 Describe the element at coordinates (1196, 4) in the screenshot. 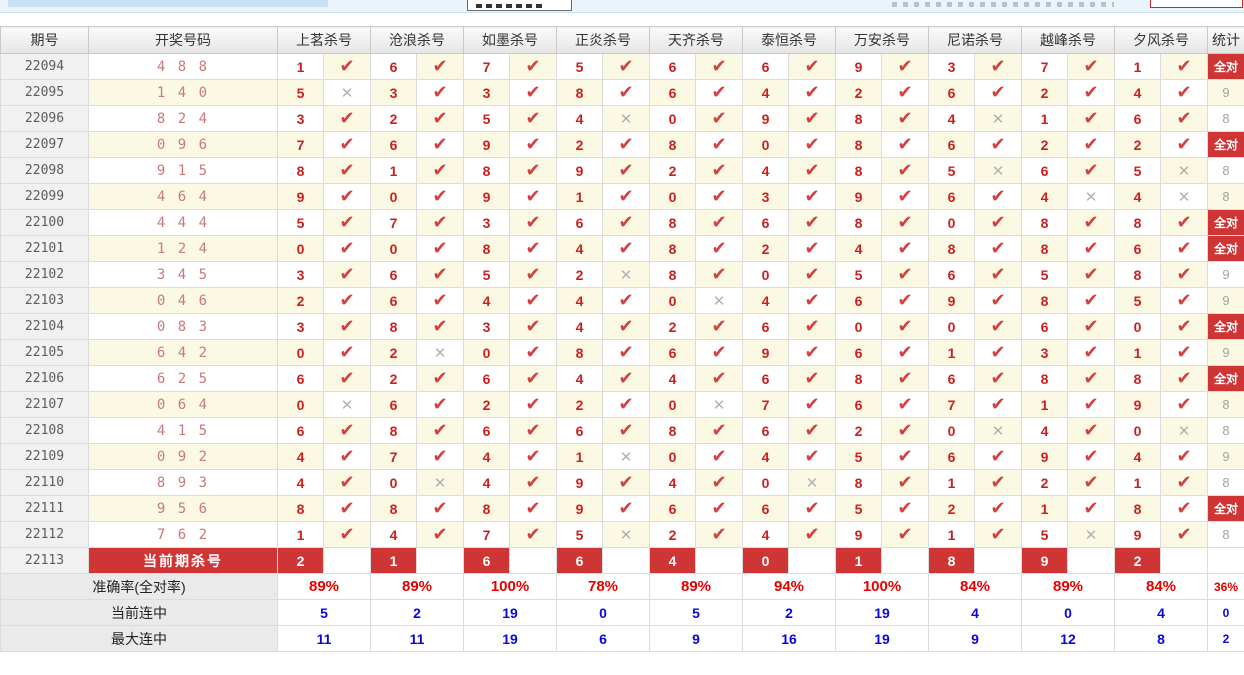

I see `toolbar-red-input` at that location.